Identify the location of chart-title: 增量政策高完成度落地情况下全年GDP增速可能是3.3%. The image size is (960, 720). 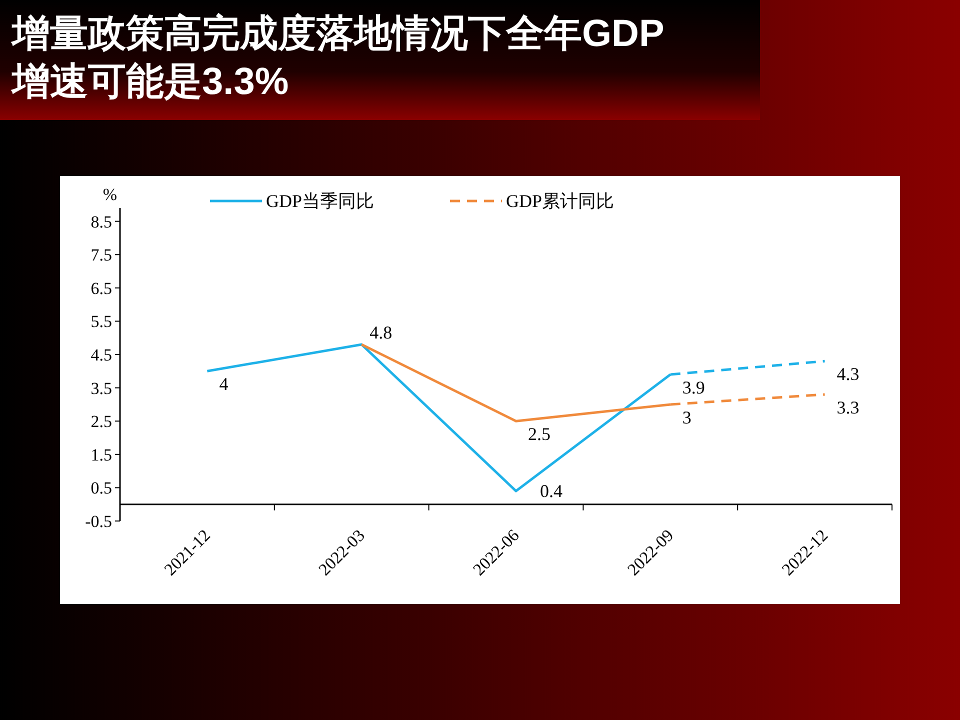
(339, 58).